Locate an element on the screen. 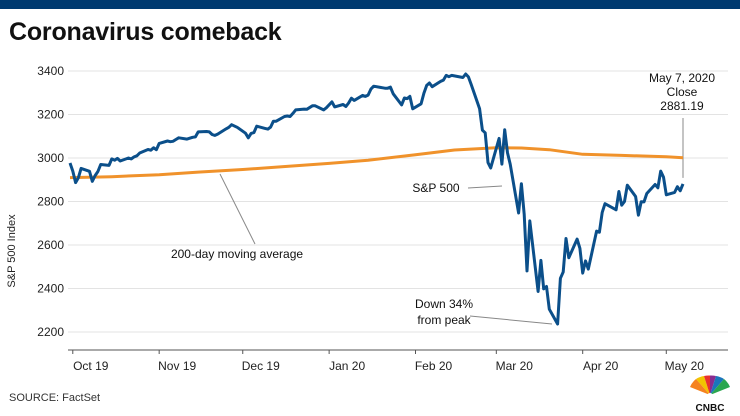 This screenshot has width=740, height=416. source-note: SOURCE: FactSet is located at coordinates (55, 398).